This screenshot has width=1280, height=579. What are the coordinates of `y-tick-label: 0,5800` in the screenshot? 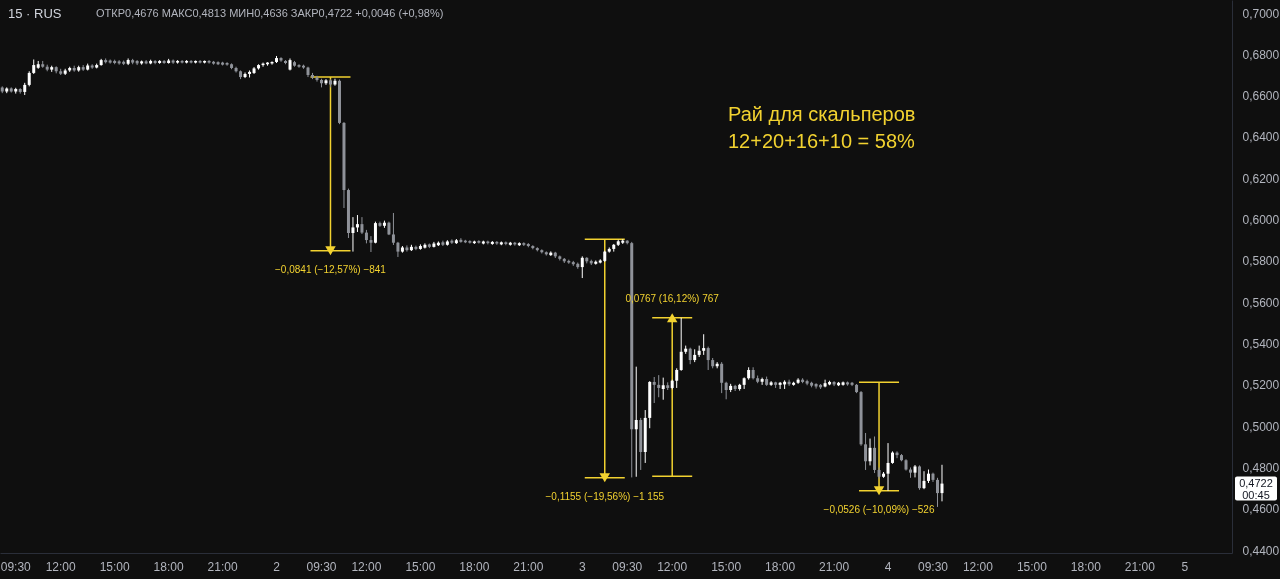 It's located at (1261, 261).